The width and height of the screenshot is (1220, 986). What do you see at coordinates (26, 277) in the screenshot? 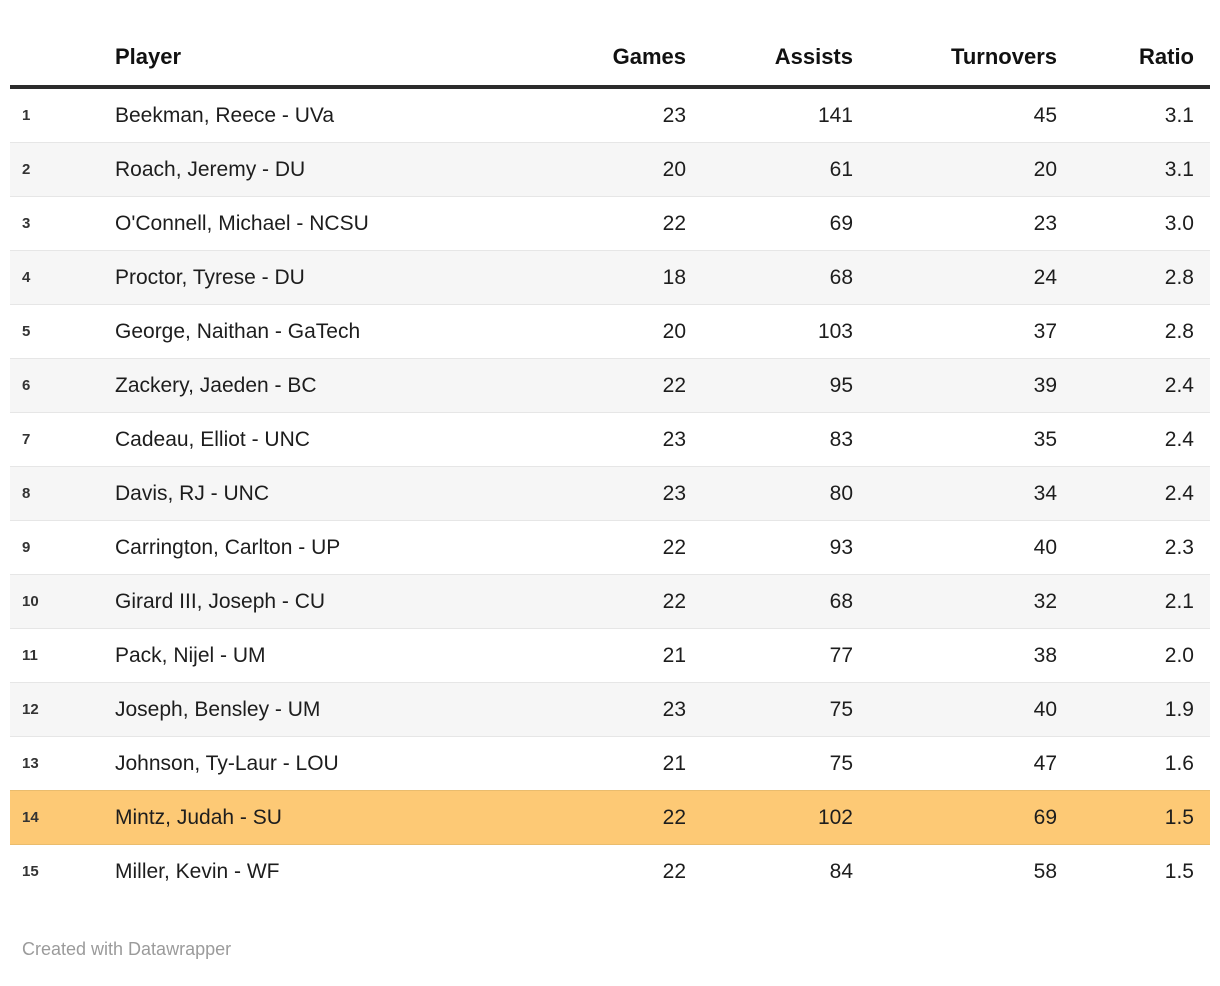
I see `rank-cell: 4` at bounding box center [26, 277].